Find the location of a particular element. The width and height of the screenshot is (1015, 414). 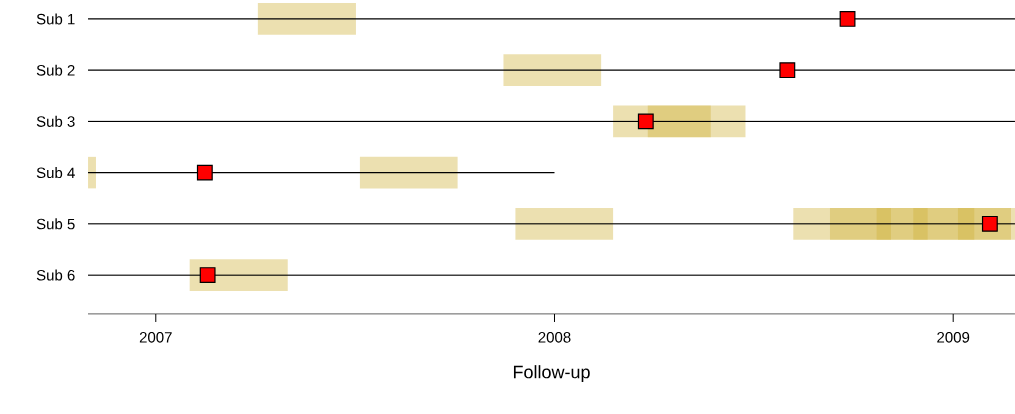

y-tick-label: Sub 6 is located at coordinates (55, 275).